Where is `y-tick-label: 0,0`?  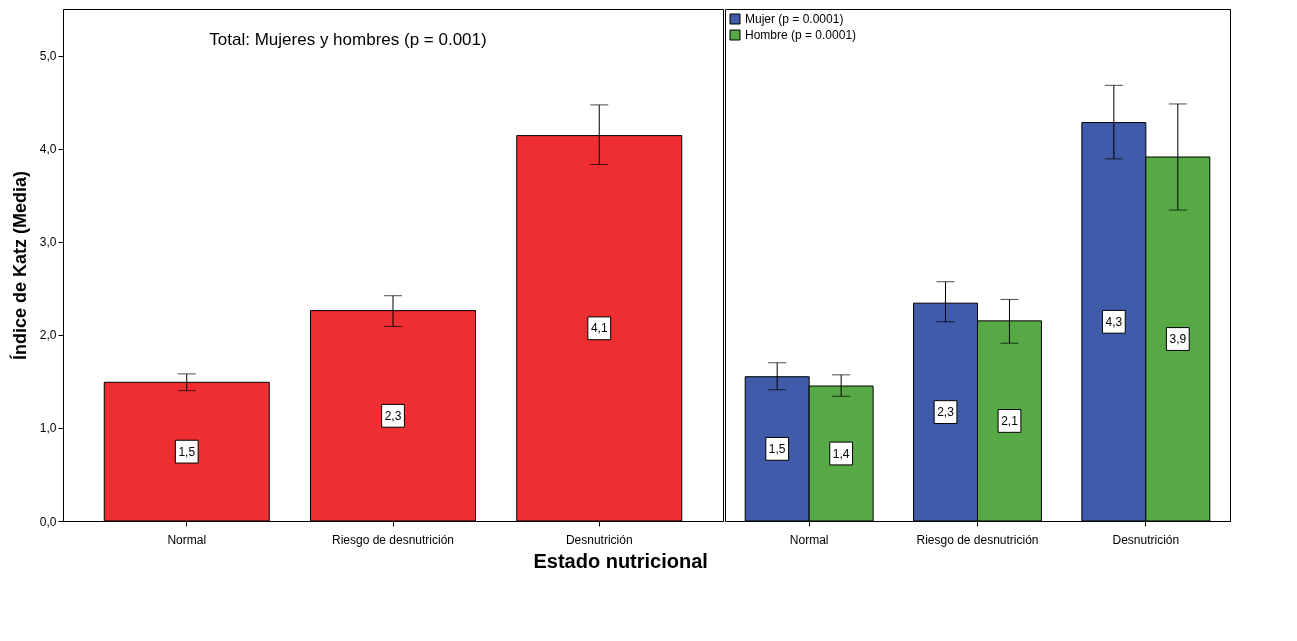
y-tick-label: 0,0 is located at coordinates (48, 521).